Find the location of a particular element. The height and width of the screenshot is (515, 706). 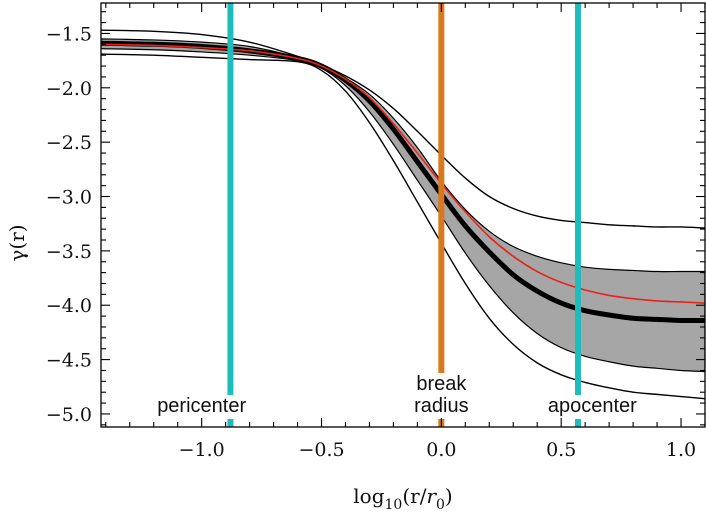

y-tick-label: −3.5 is located at coordinates (69, 252).